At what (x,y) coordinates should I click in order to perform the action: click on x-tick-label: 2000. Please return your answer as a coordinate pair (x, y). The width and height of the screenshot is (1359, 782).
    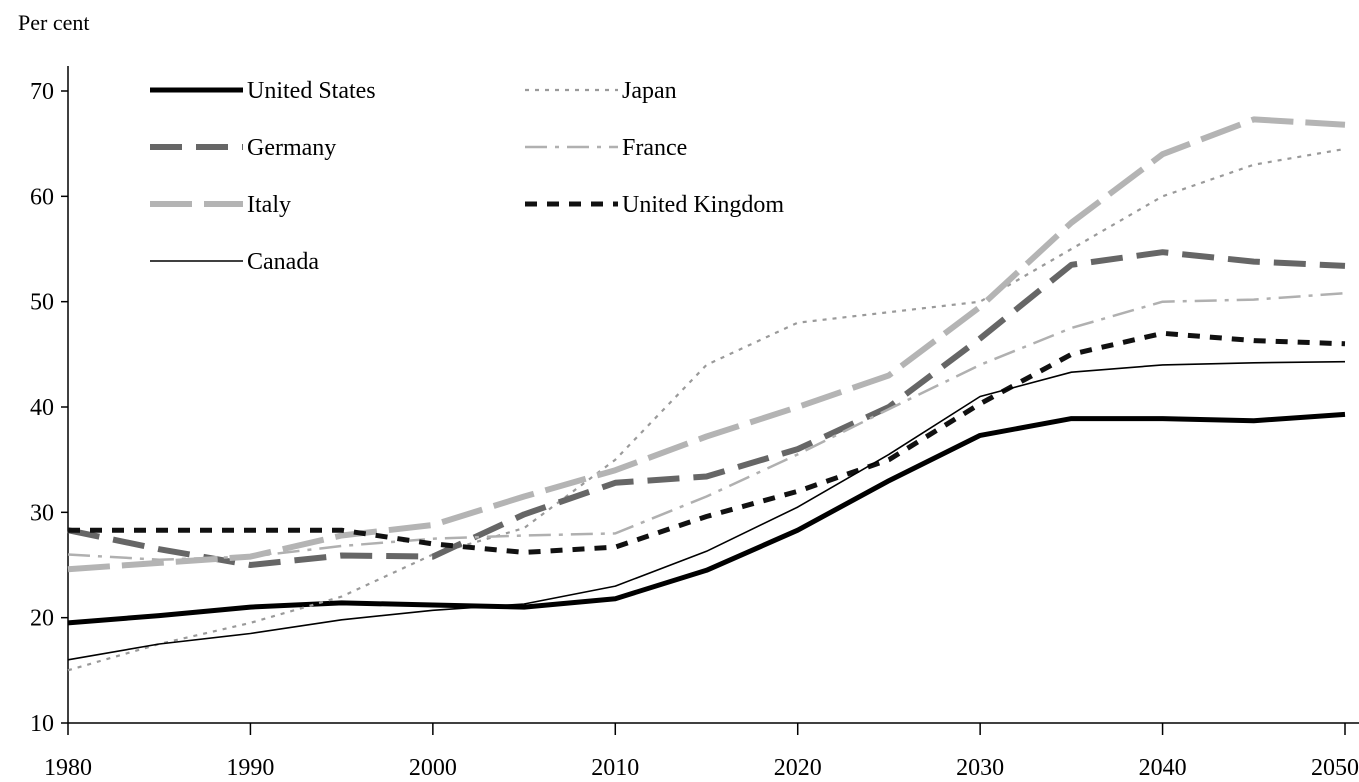
    Looking at the image, I should click on (433, 768).